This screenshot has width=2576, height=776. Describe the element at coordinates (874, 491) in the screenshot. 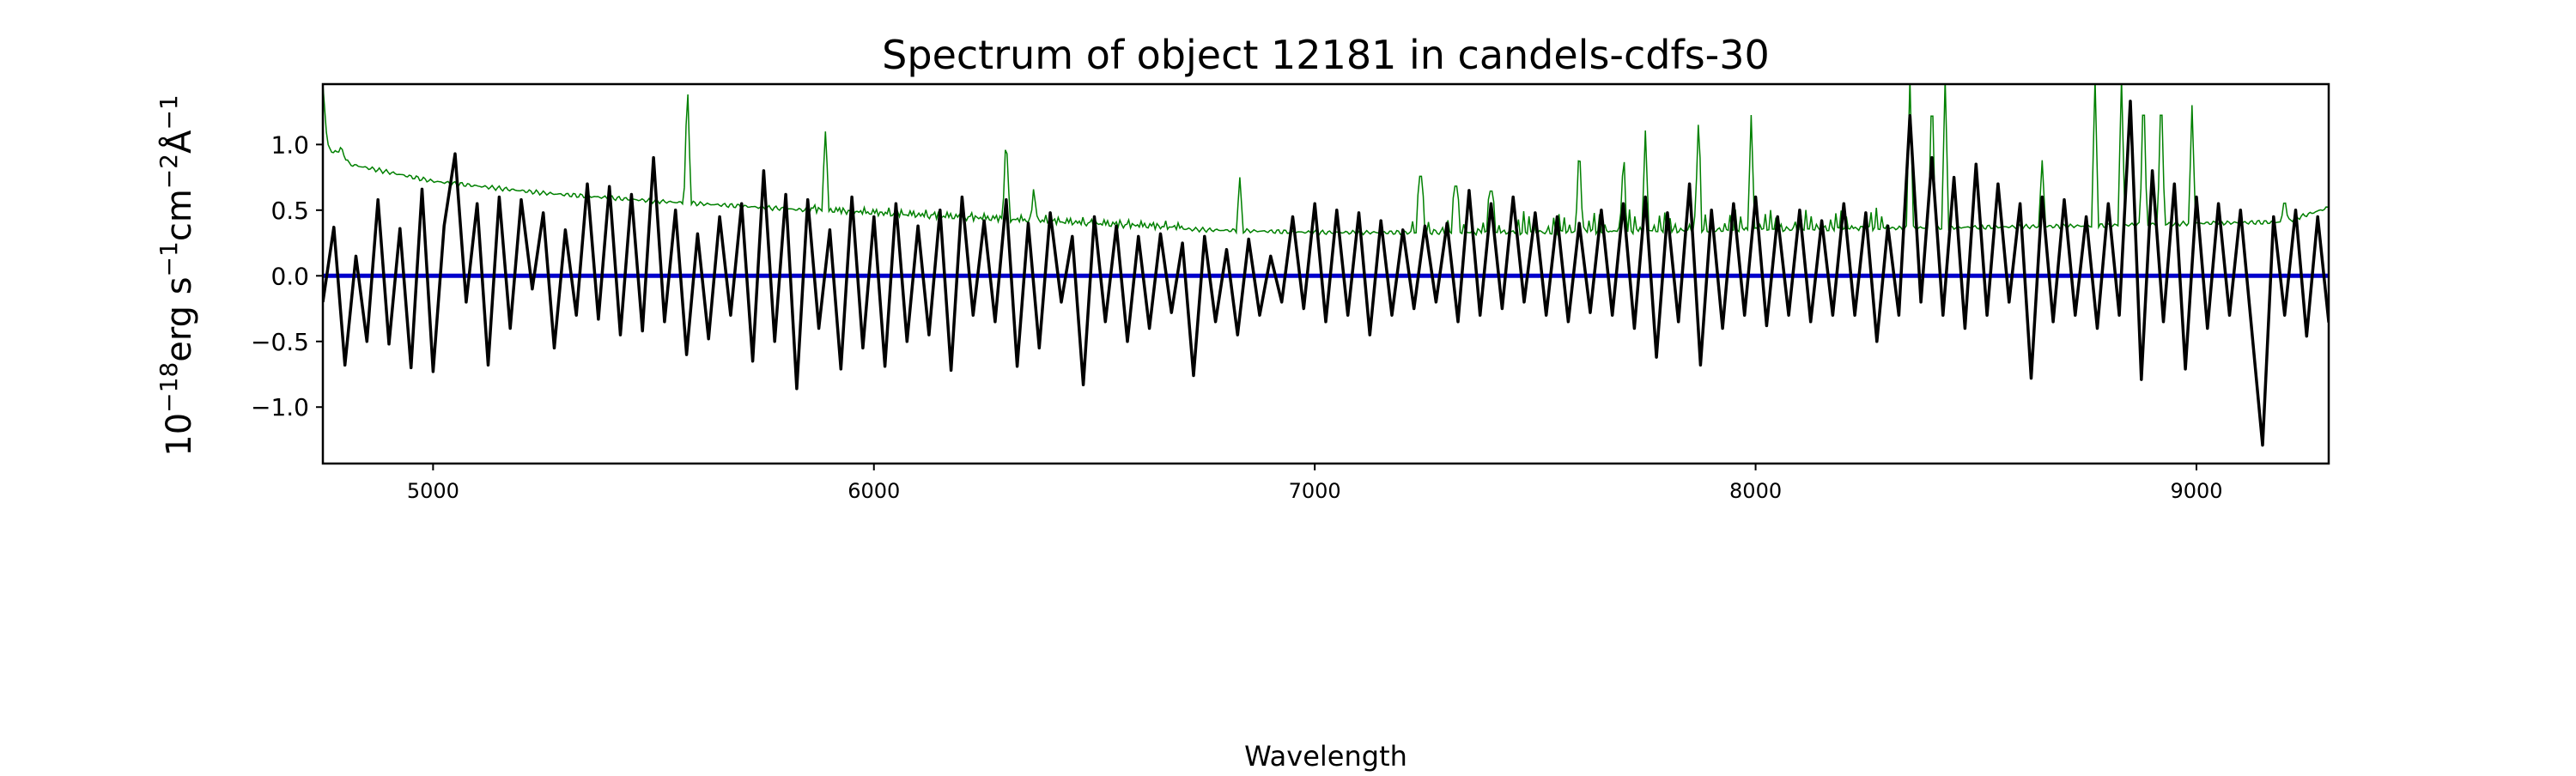

I see `x-tick-label: 6000` at that location.